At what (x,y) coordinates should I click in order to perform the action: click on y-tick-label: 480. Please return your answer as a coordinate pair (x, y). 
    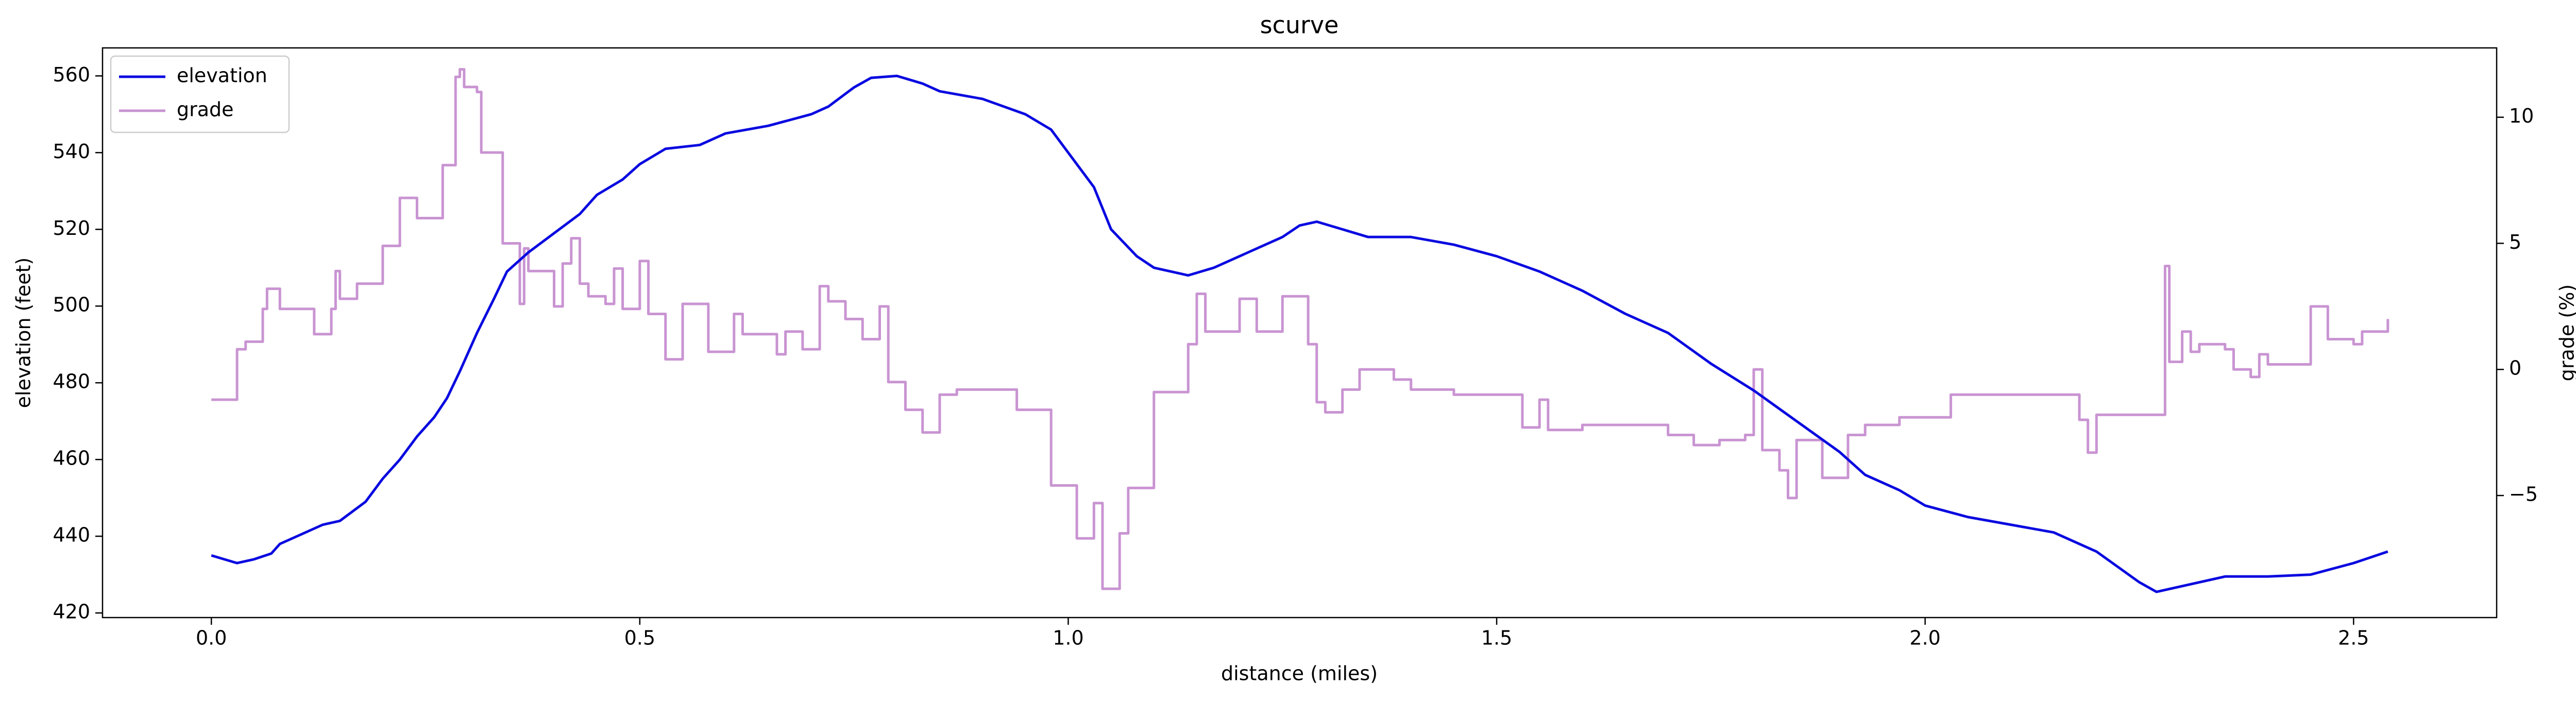
    Looking at the image, I should click on (71, 381).